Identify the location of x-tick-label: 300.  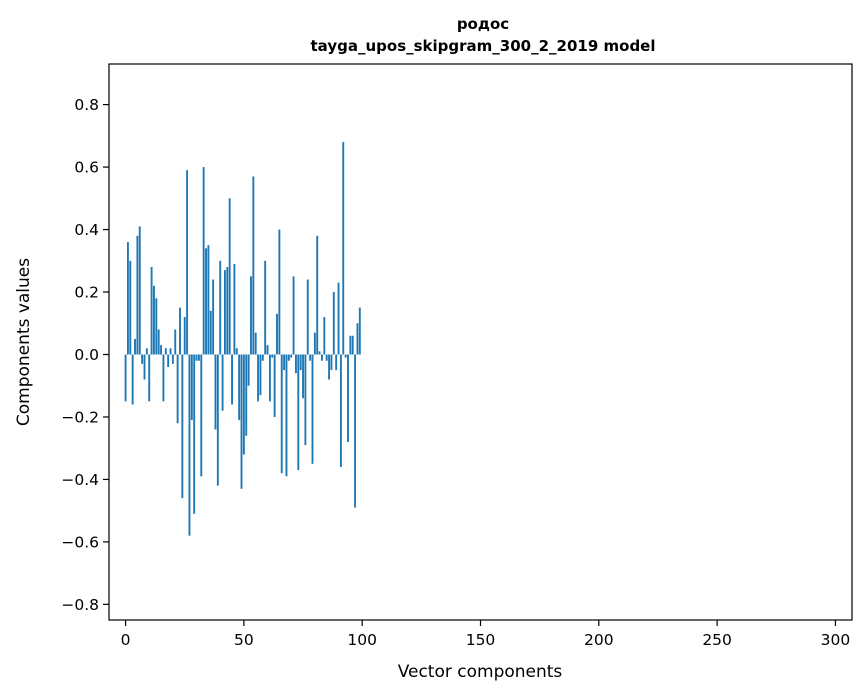
(836, 640).